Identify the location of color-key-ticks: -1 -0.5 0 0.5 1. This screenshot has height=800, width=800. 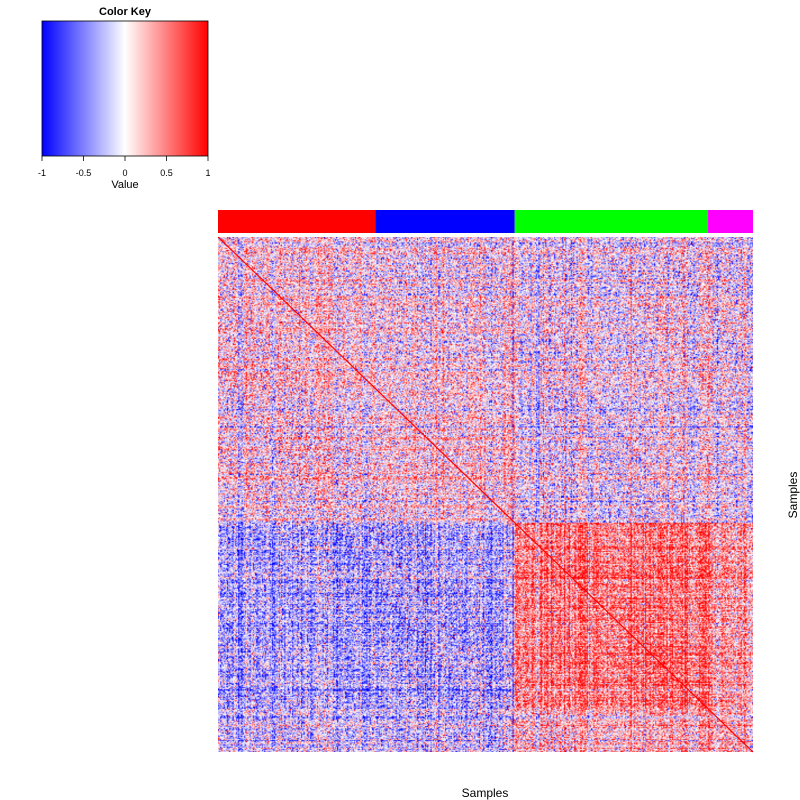
(124, 167).